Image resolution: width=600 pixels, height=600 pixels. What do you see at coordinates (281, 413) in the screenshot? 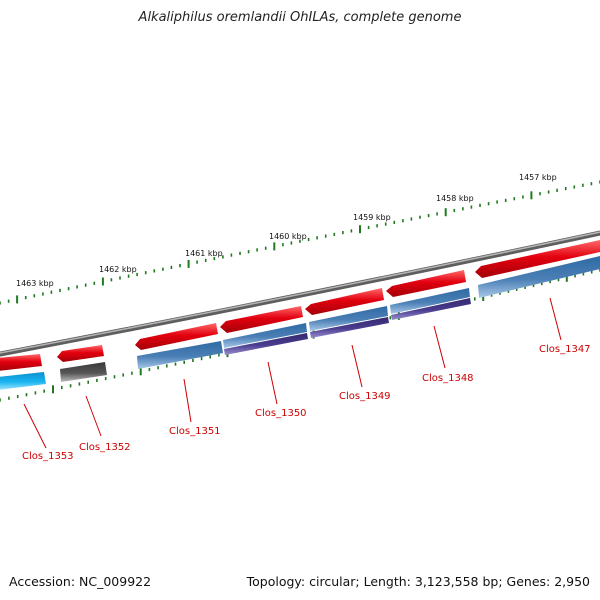
I see `gene-label: Clos_1350` at bounding box center [281, 413].